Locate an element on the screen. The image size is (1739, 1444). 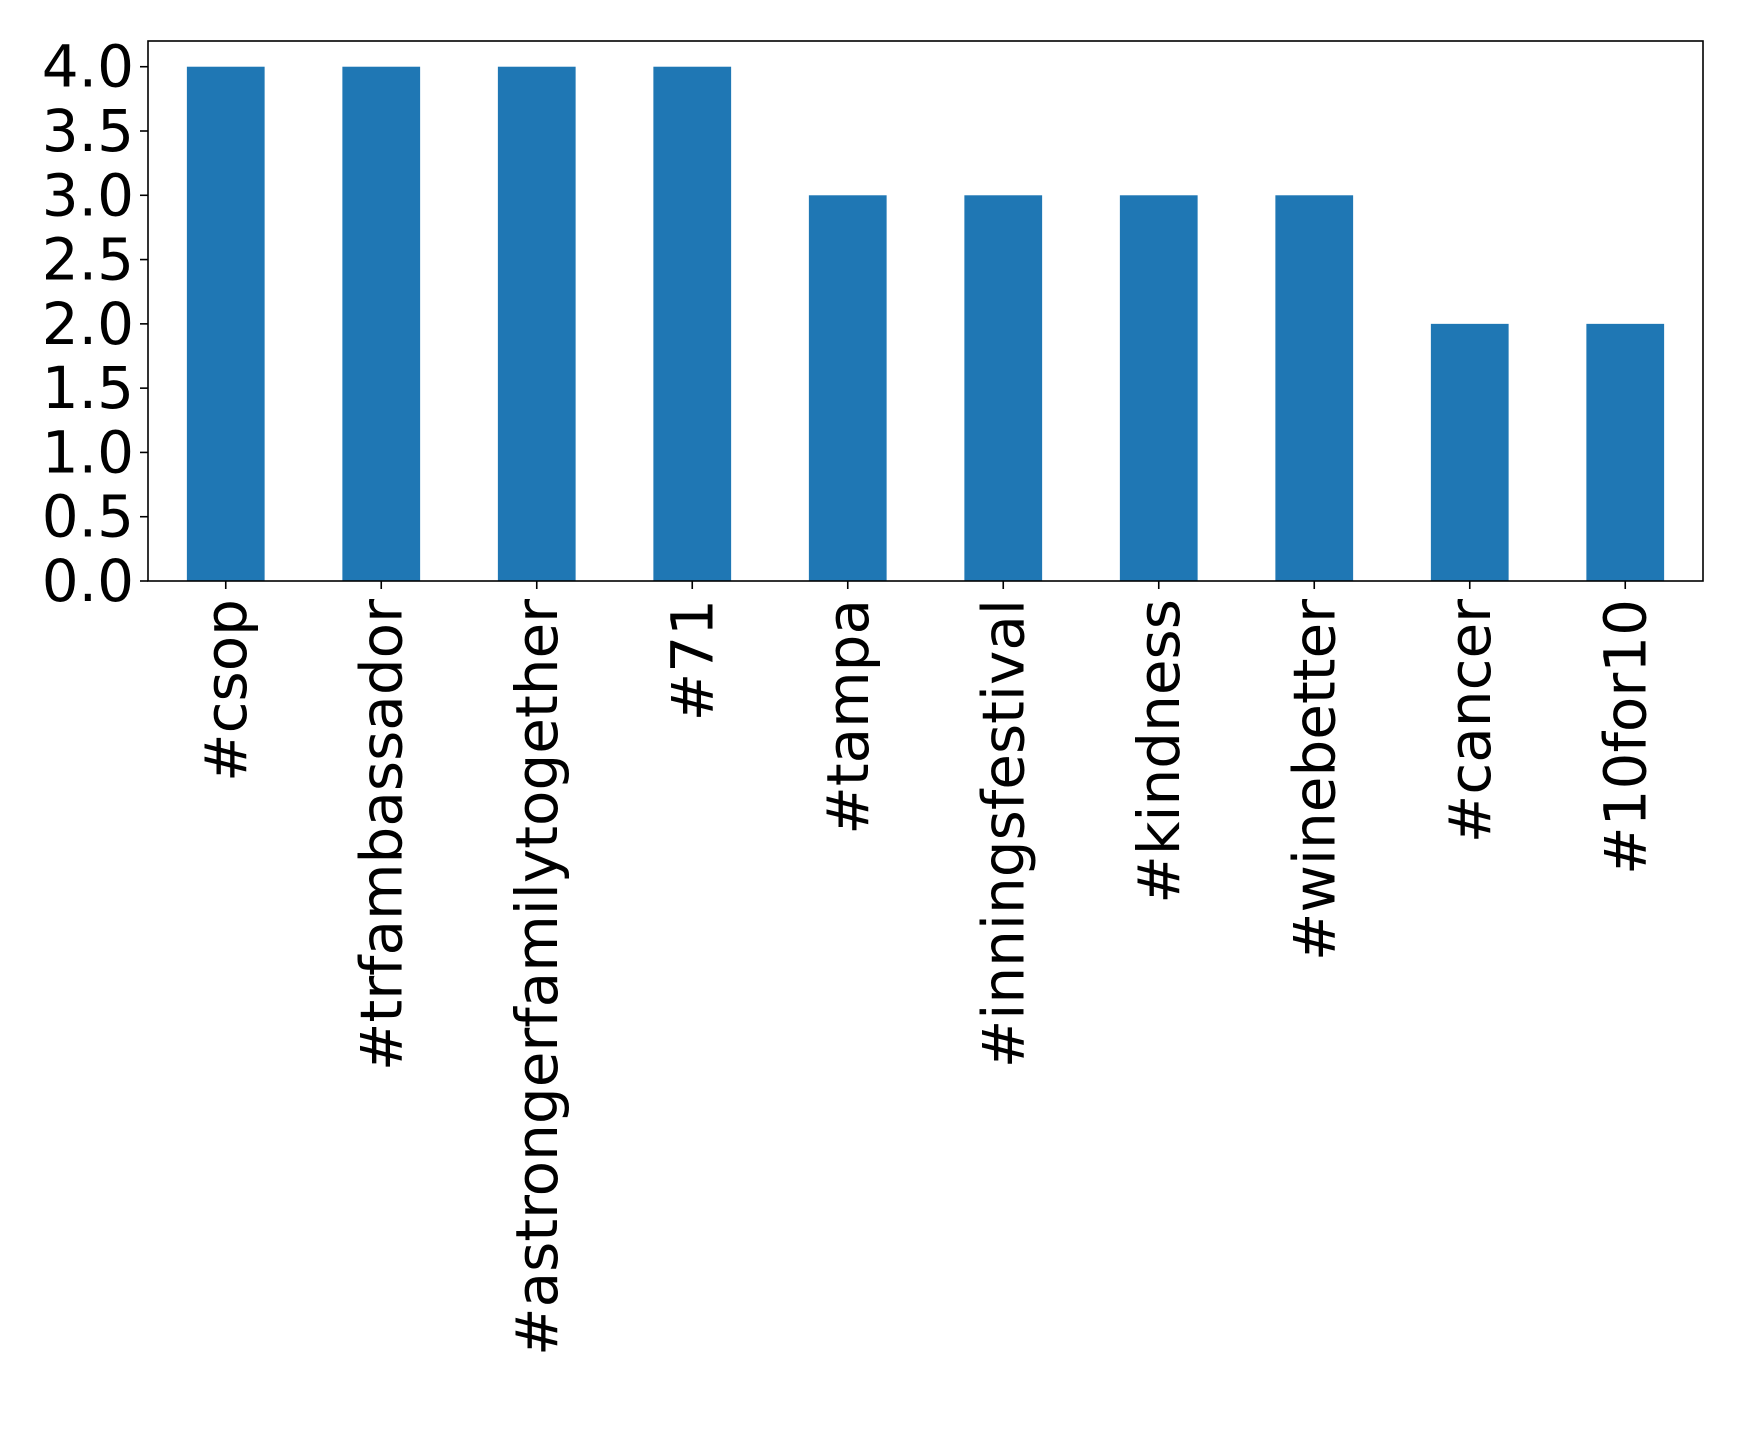
x-tick-label: #astrongerfamilytogether is located at coordinates (537, 977).